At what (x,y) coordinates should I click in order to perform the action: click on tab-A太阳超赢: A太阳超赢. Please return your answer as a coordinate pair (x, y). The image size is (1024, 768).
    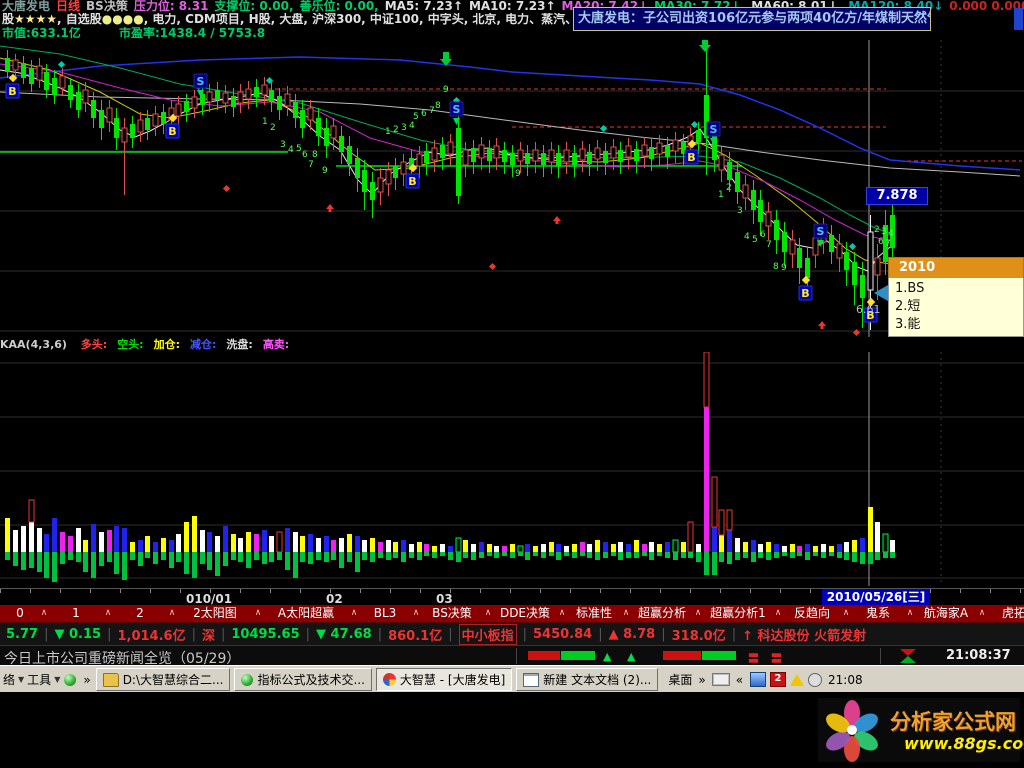
    Looking at the image, I should click on (306, 613).